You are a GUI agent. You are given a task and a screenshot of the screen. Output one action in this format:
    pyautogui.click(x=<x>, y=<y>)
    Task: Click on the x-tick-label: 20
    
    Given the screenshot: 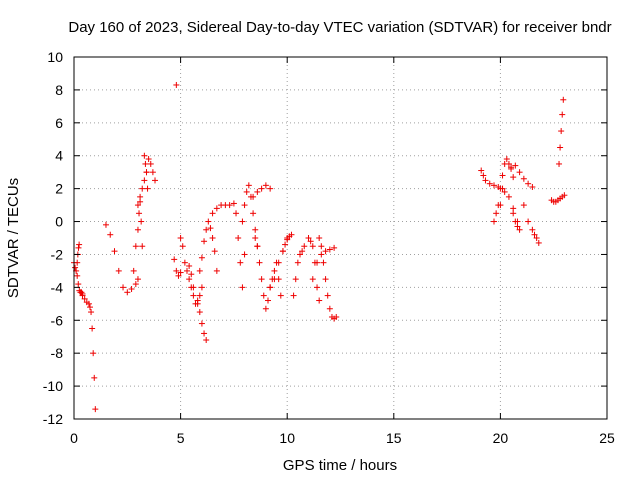 What is the action you would take?
    pyautogui.click(x=501, y=438)
    